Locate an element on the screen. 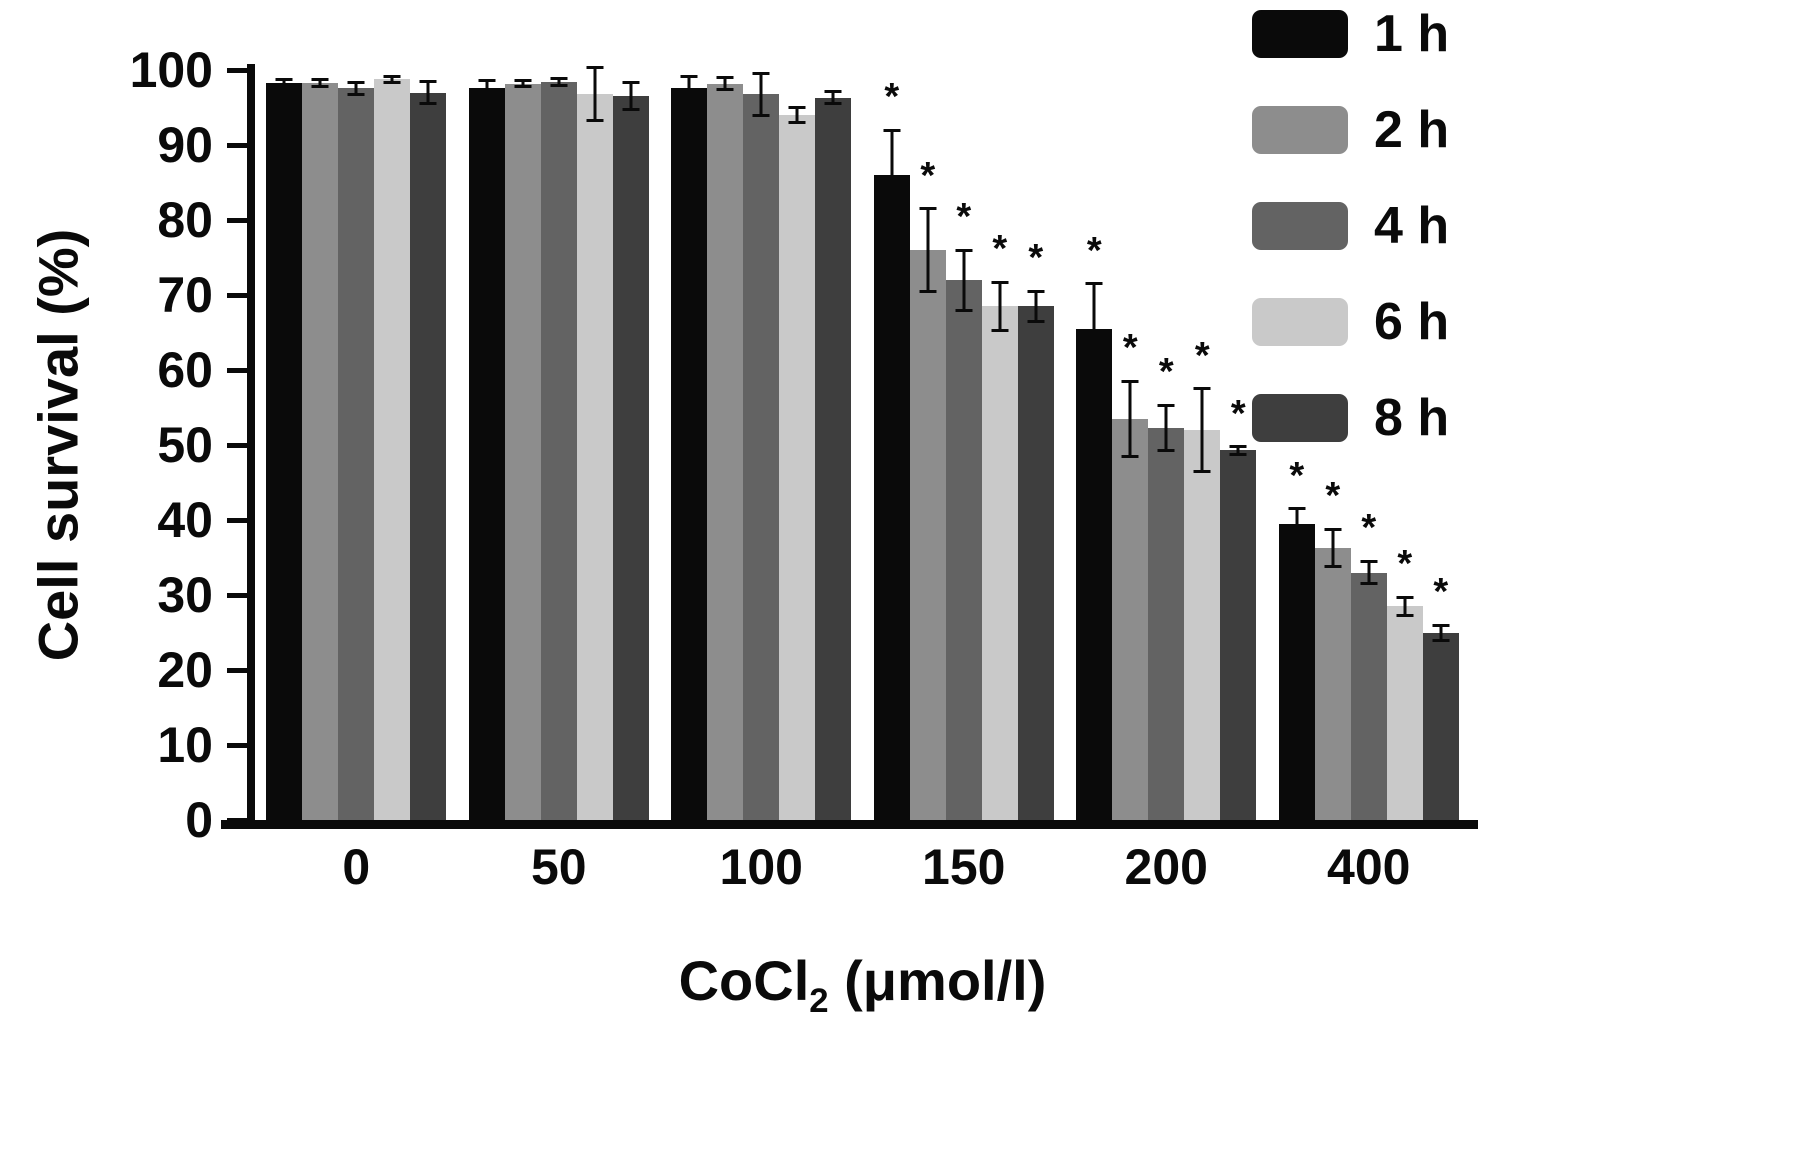 This screenshot has height=1175, width=1795. x-axis-category-labels: 0 50 100 150 200 400 is located at coordinates (862, 867).